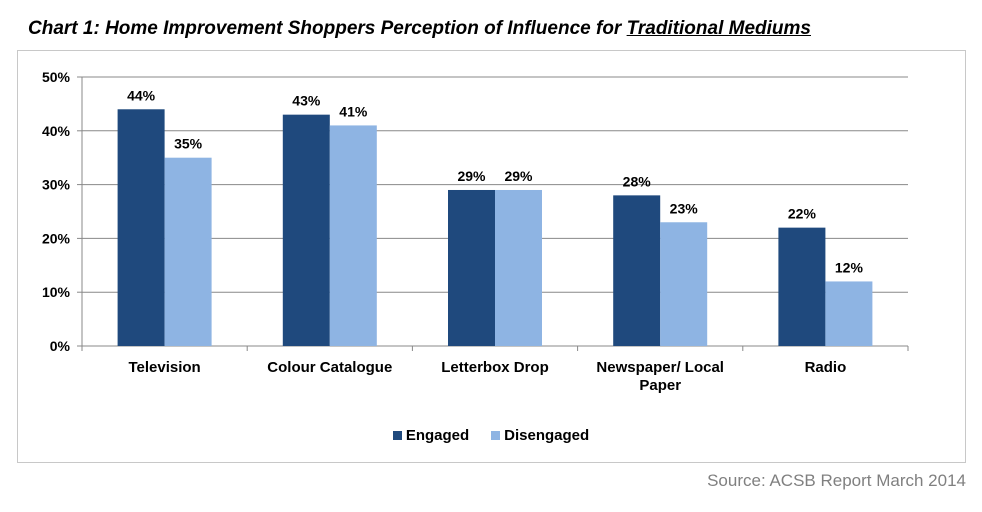  Describe the element at coordinates (660, 385) in the screenshot. I see `x-tick-label: Paper` at that location.